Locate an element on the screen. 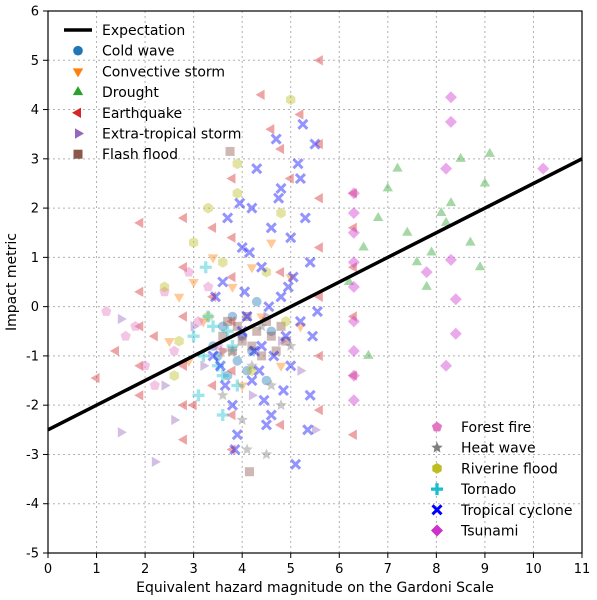 This screenshot has height=600, width=597. legend-entry: Tropical cyclone is located at coordinates (502, 511).